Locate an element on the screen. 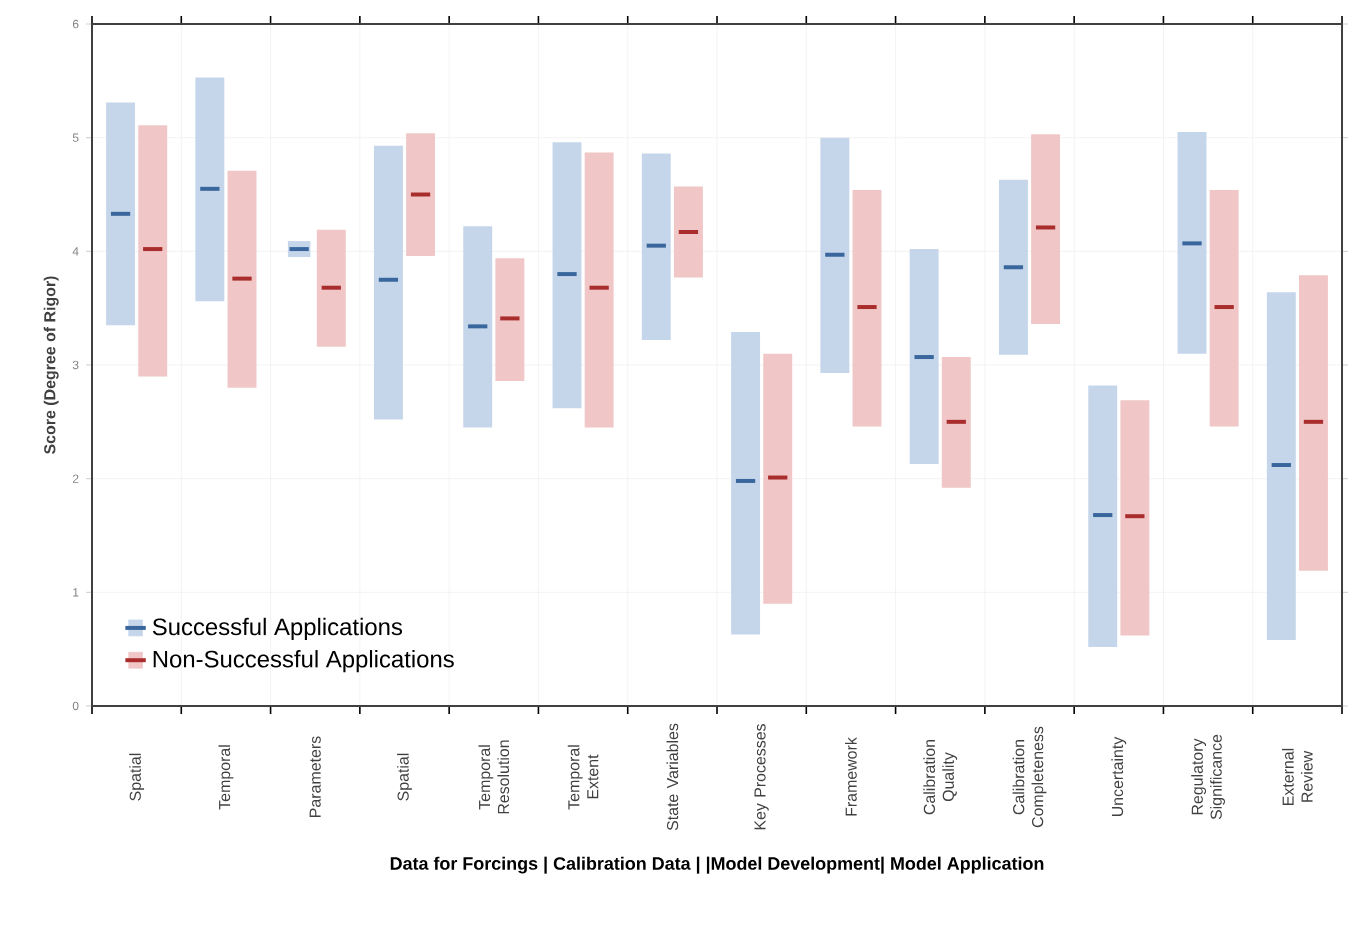 This screenshot has width=1362, height=932. legend-label: Non-Successful Applications is located at coordinates (303, 661).